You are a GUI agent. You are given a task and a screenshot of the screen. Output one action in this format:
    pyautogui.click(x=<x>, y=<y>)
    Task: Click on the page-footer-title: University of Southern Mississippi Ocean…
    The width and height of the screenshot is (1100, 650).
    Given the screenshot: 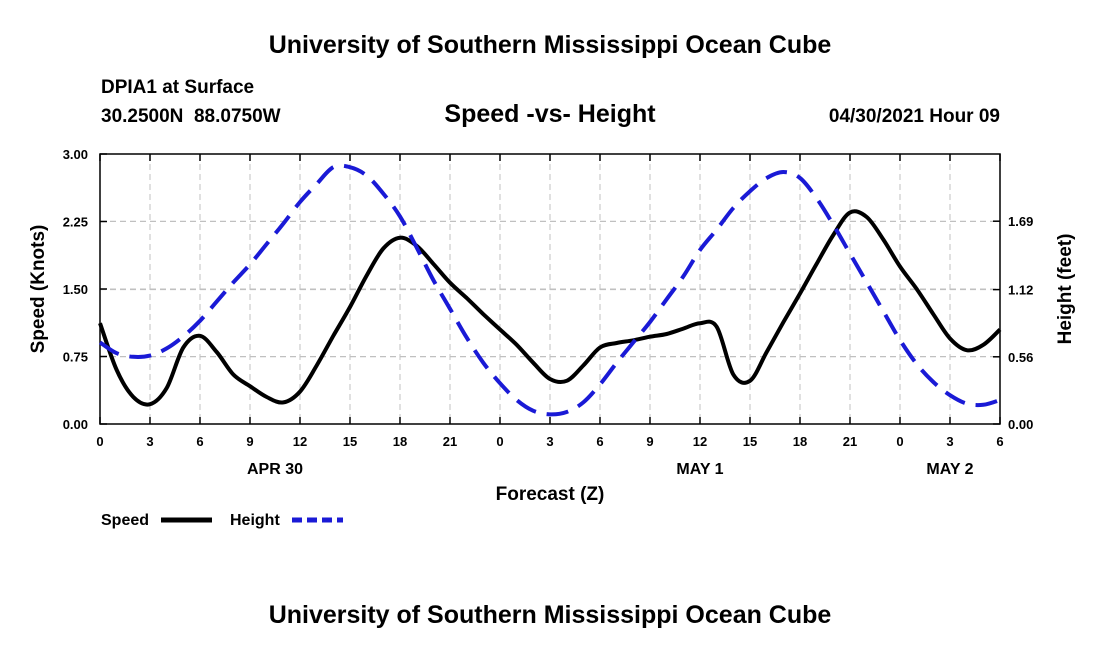 What is the action you would take?
    pyautogui.click(x=550, y=615)
    